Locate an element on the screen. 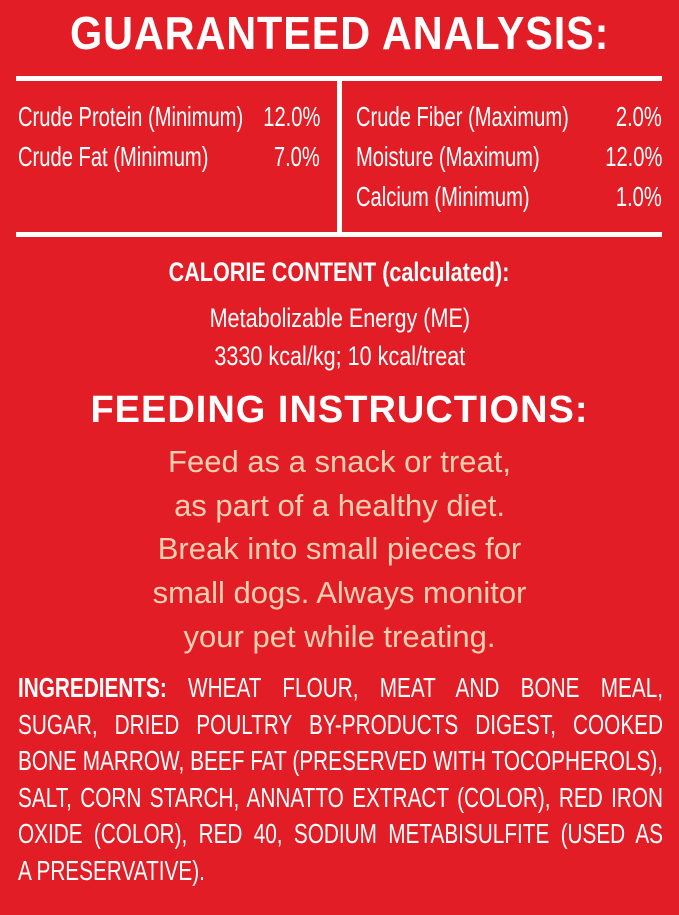 The image size is (679, 915). feeding-line: small dogs. Always monitor is located at coordinates (339, 593).